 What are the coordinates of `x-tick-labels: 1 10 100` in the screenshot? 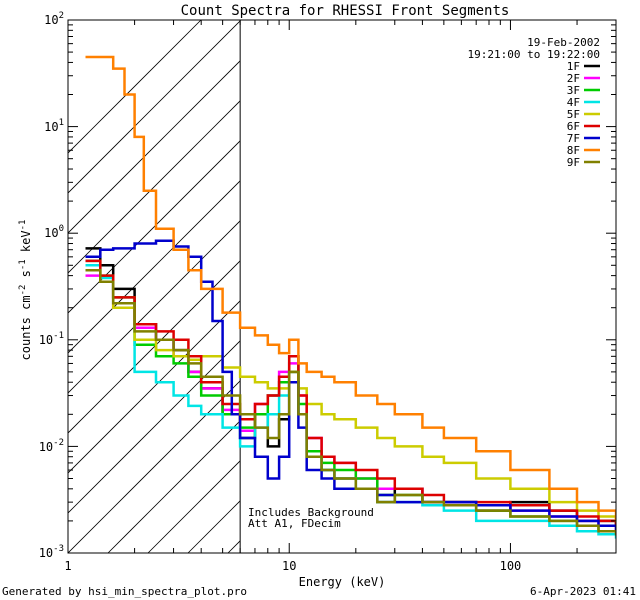 It's located at (292, 566).